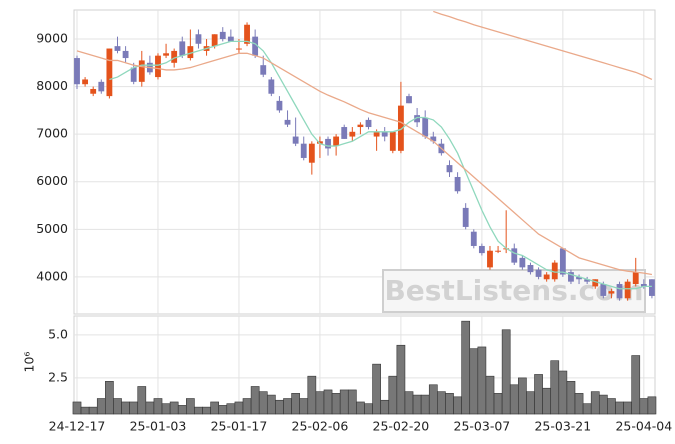 The height and width of the screenshot is (444, 675). I want to click on moving-average-line, so click(543, 45).